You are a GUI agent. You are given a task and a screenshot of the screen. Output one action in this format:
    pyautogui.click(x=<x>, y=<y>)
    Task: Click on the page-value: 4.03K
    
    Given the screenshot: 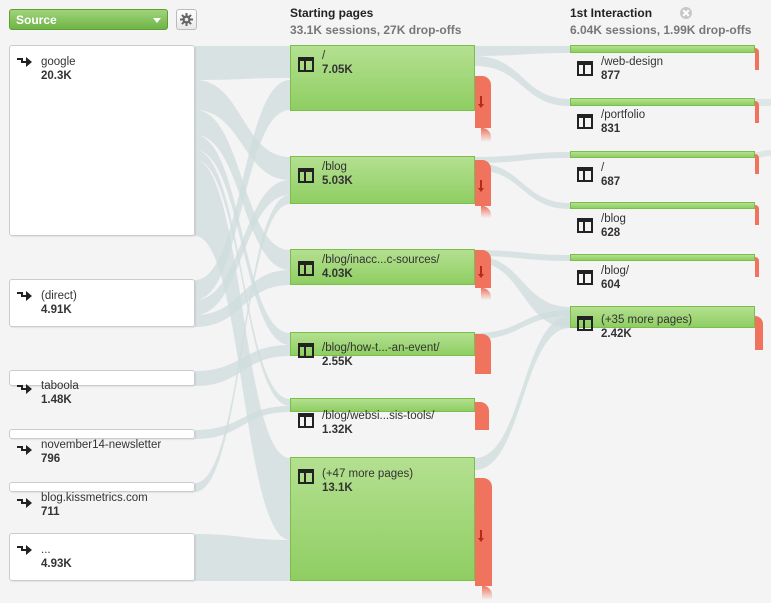 What is the action you would take?
    pyautogui.click(x=337, y=274)
    